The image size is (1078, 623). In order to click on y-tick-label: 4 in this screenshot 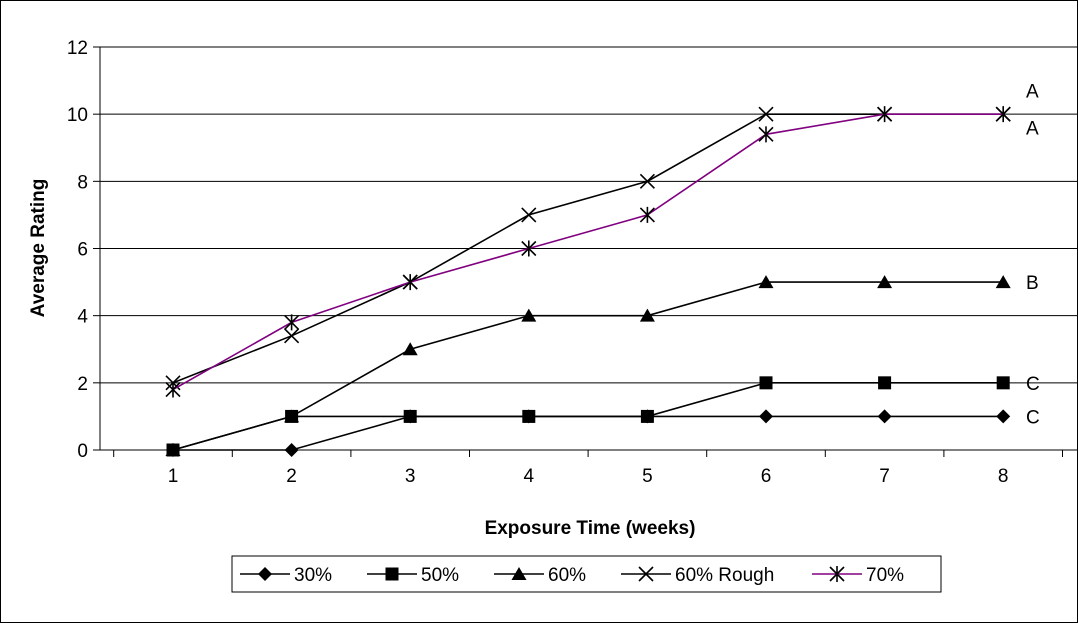, I will do `click(82, 317)`.